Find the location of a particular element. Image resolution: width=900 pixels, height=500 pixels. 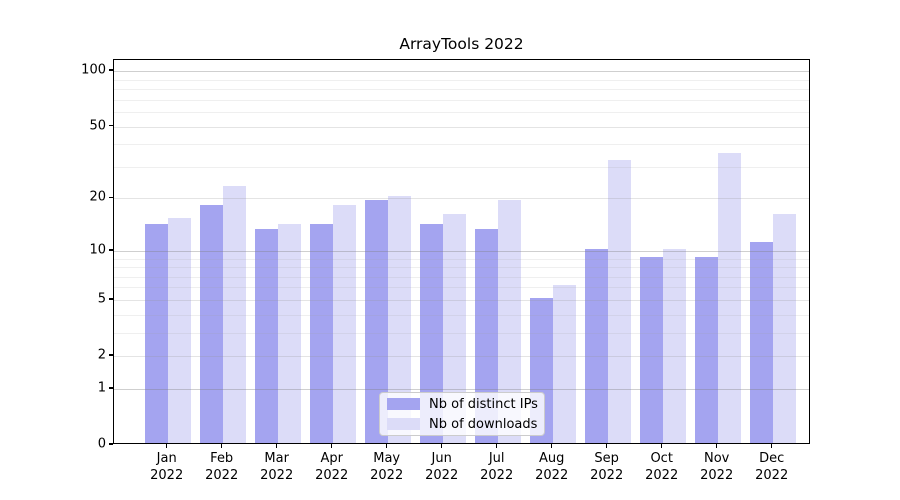

x-tick-label-may: May 2022 is located at coordinates (387, 467).